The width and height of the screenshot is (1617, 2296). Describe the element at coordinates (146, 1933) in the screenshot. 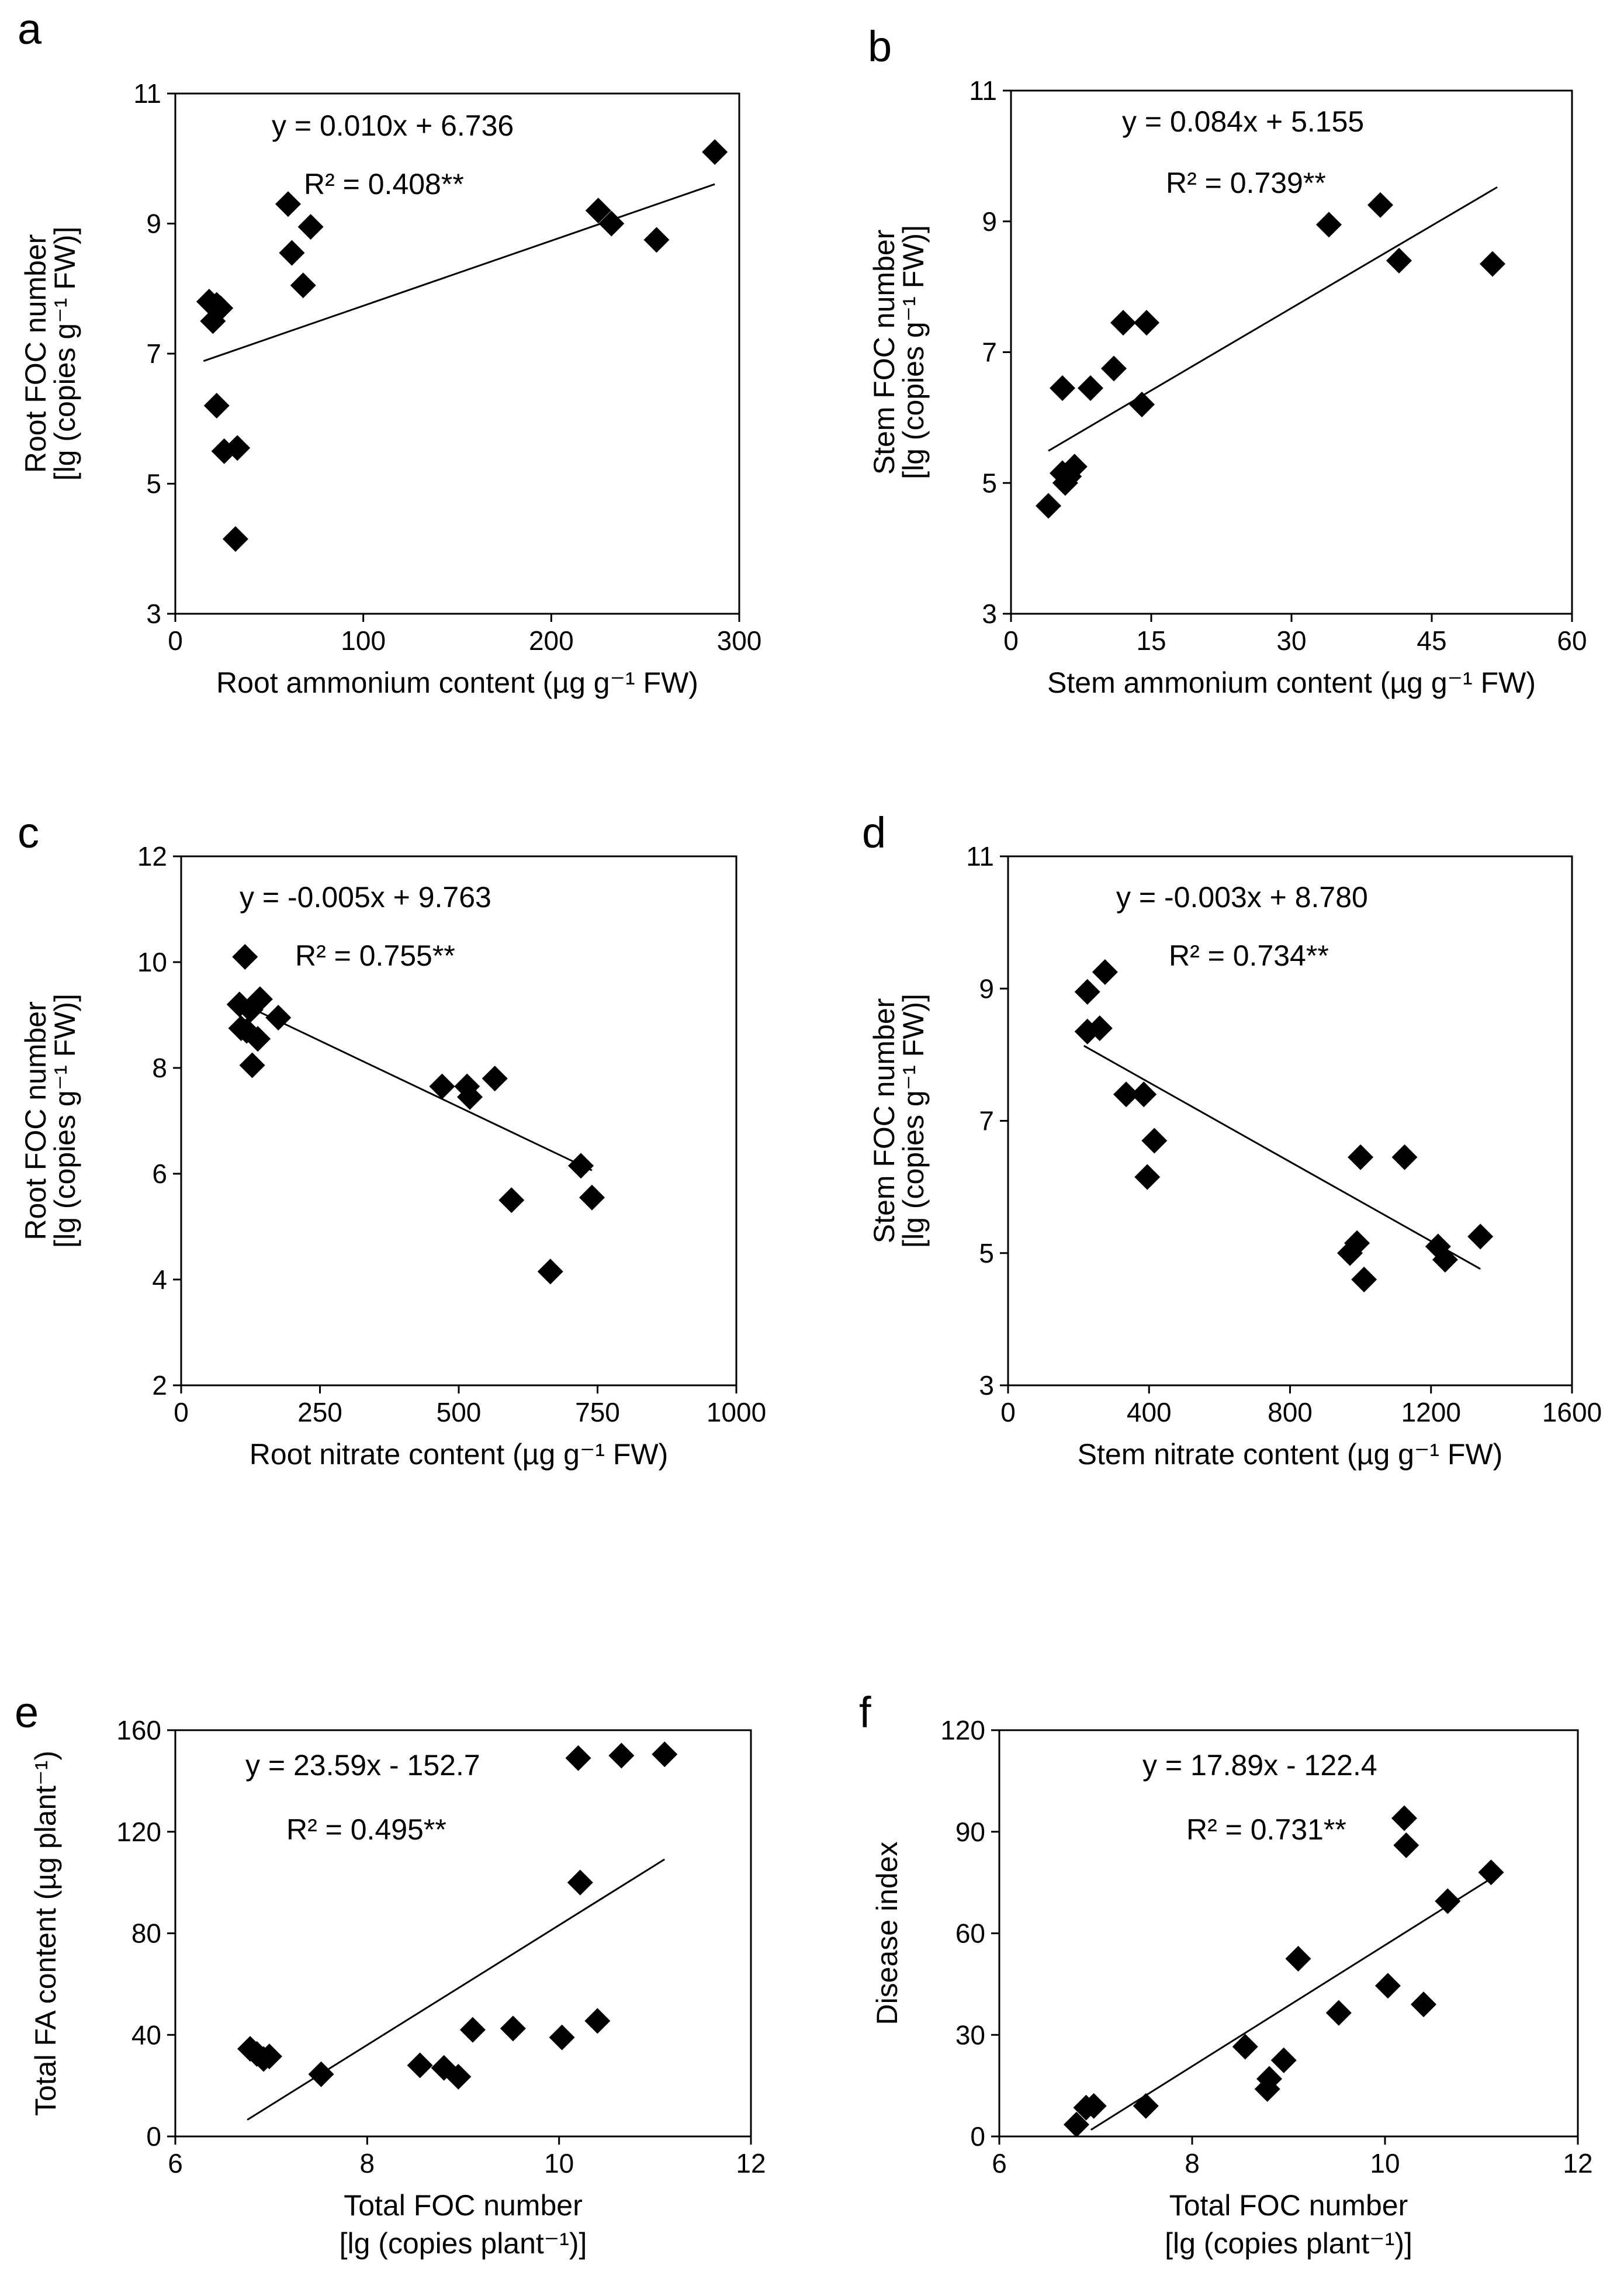

I see `y-tick-label: 80` at that location.